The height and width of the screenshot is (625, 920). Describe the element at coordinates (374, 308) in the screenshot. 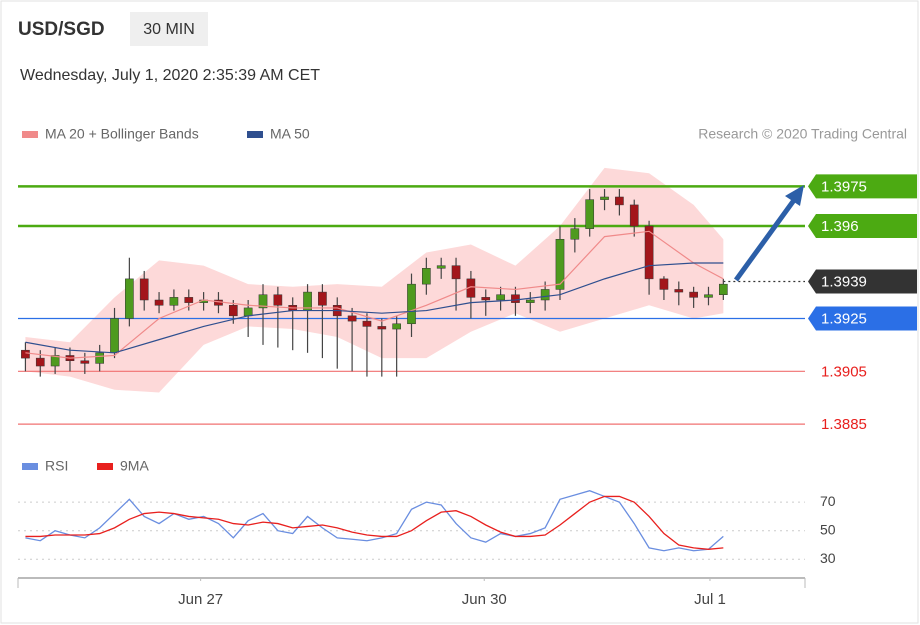

I see `moving-average` at that location.